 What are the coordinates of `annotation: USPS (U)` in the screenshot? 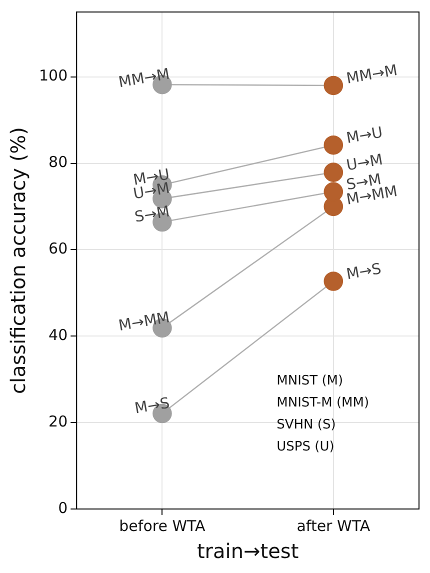 It's located at (305, 446).